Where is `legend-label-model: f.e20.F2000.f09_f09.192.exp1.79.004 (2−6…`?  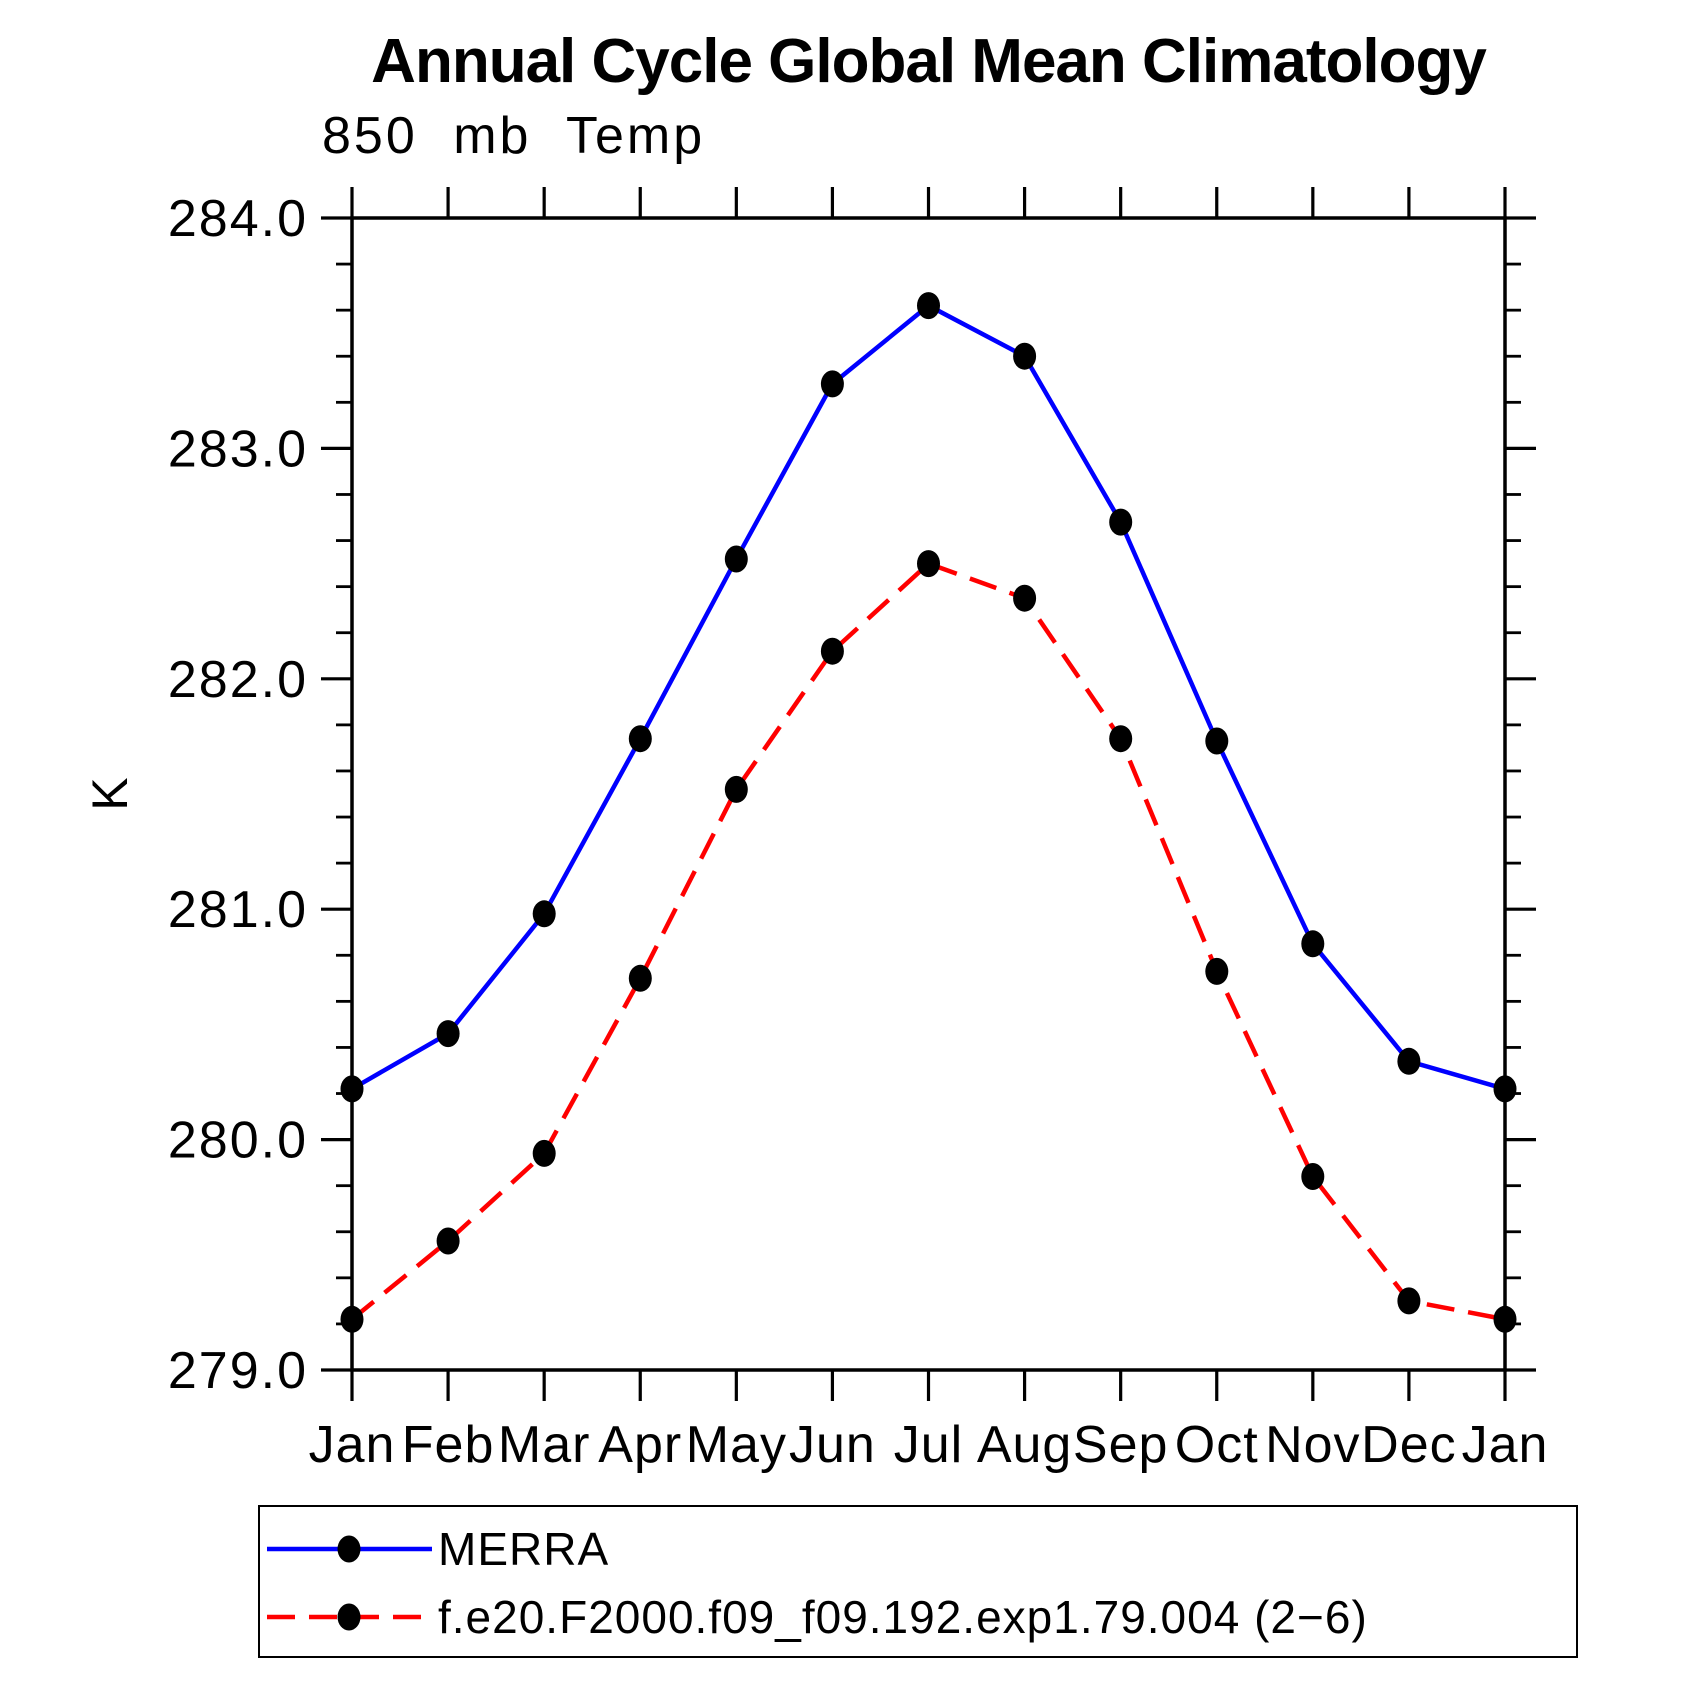 legend-label-model: f.e20.F2000.f09_f09.192.exp1.79.004 (2−6… is located at coordinates (903, 1617).